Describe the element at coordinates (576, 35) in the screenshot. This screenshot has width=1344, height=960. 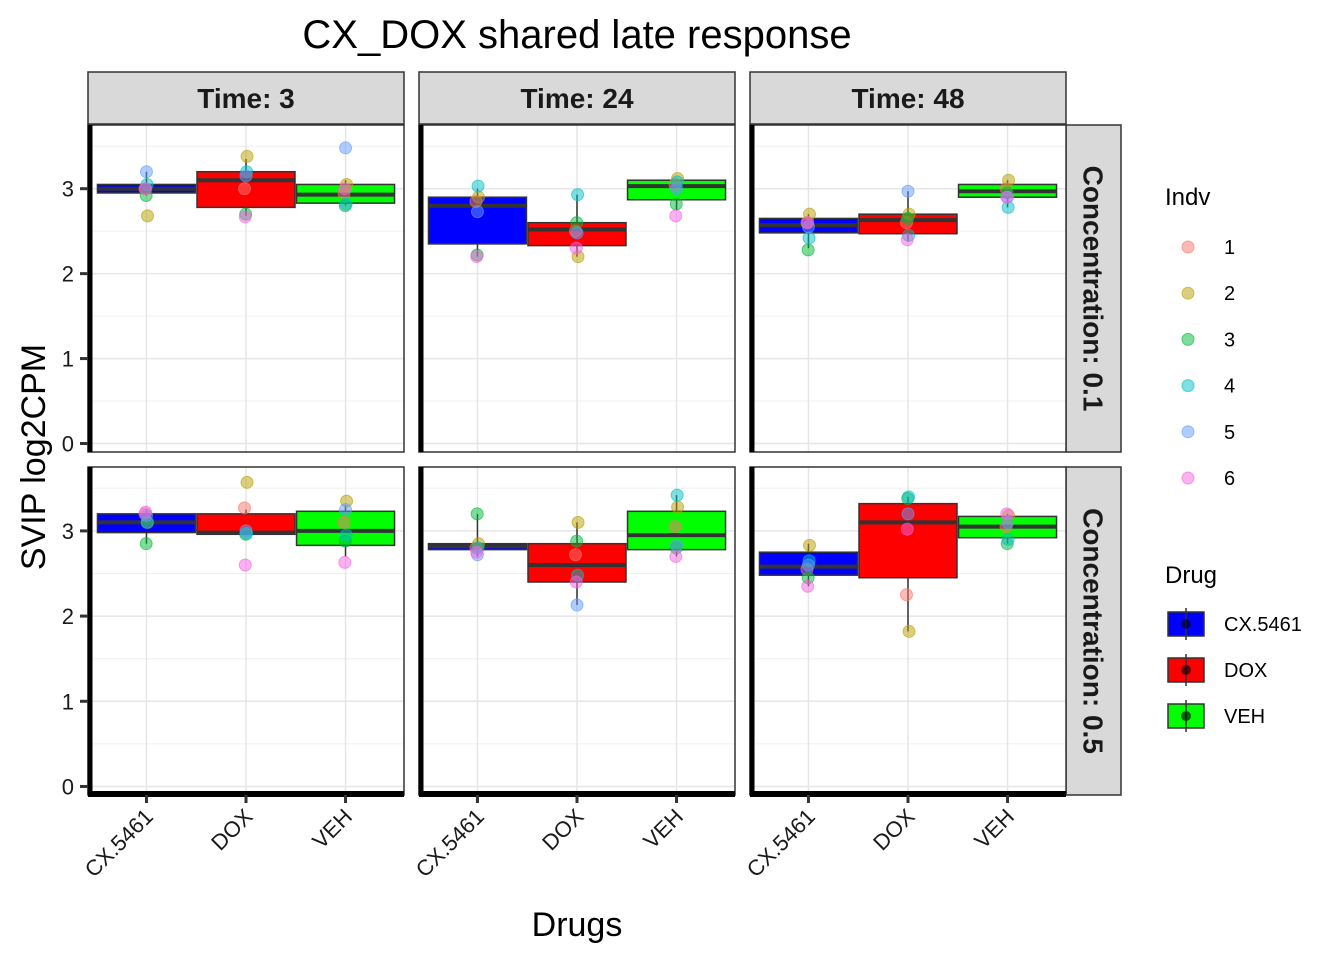
I see `chart-title: CX_DOX shared late response` at that location.